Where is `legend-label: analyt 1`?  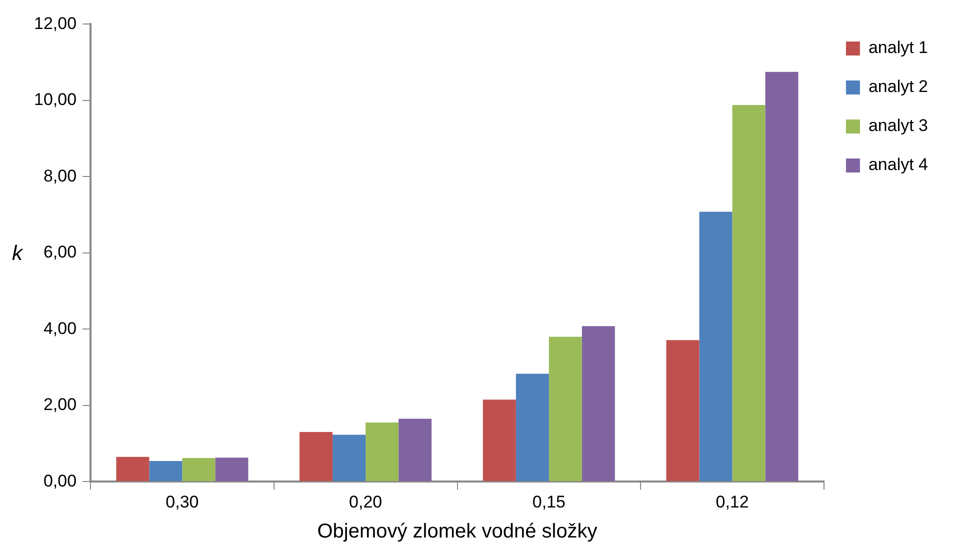 legend-label: analyt 1 is located at coordinates (898, 48).